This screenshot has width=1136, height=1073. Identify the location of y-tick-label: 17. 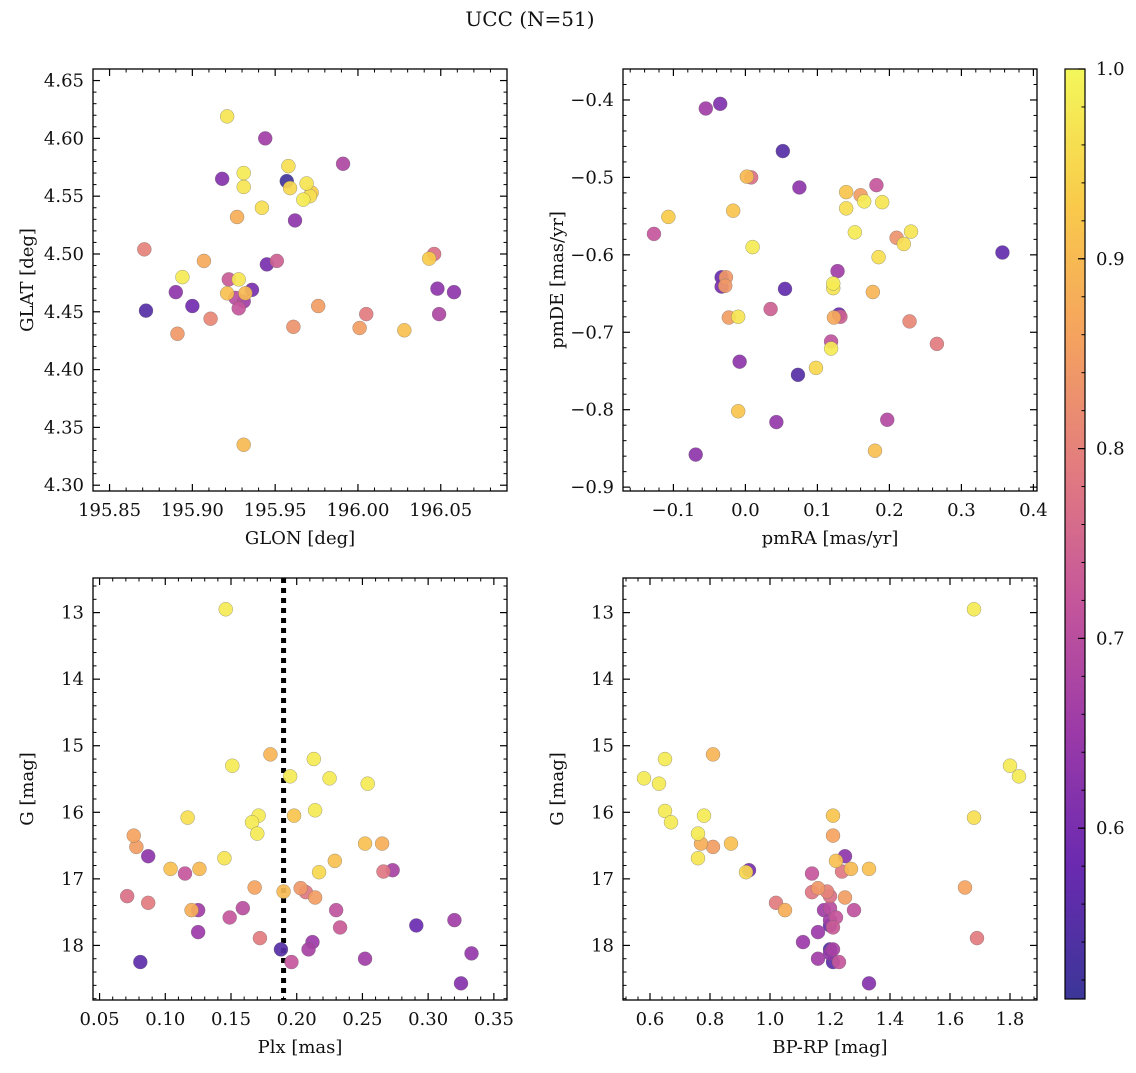
(72, 879).